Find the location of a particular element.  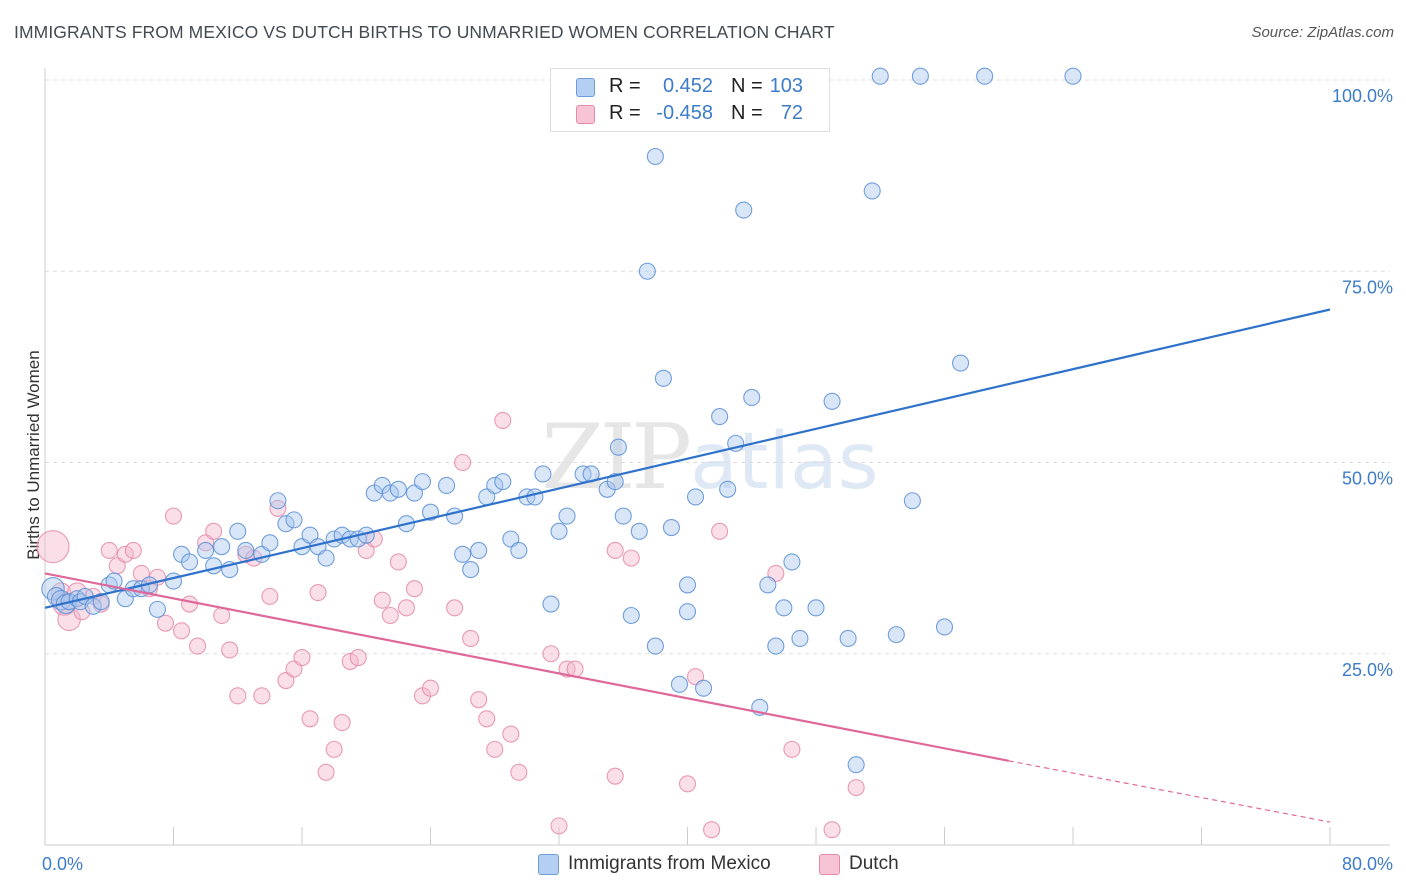

legend-label: Dutch is located at coordinates (874, 863).